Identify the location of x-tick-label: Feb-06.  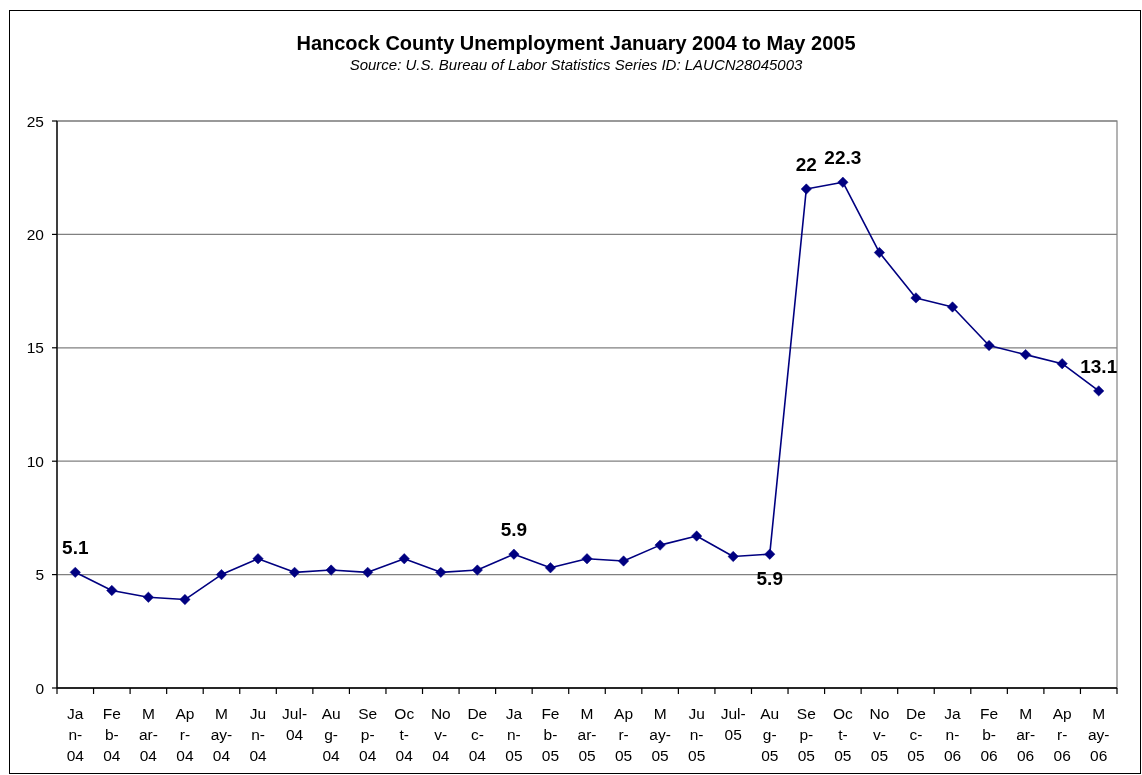
(989, 734).